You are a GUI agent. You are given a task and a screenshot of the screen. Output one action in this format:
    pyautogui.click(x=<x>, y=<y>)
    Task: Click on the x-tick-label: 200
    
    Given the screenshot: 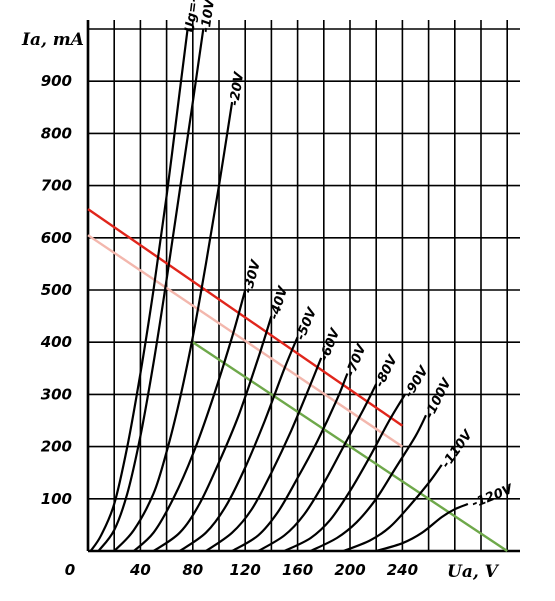 What is the action you would take?
    pyautogui.click(x=349, y=570)
    